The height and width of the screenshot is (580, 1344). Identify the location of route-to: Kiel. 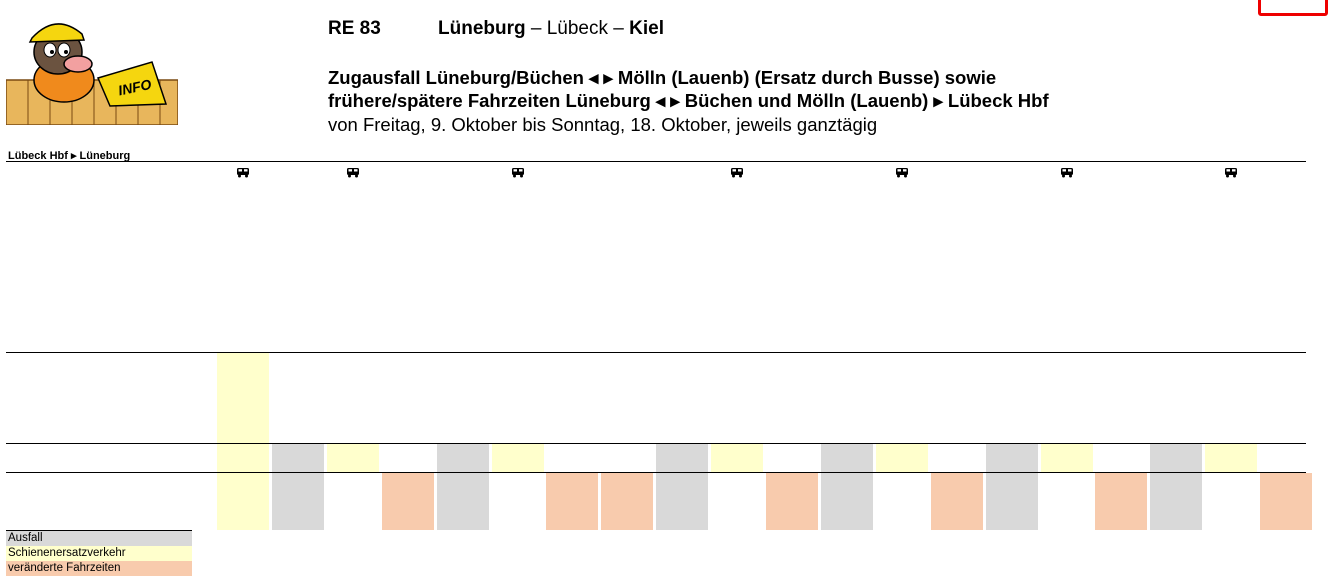
(646, 28).